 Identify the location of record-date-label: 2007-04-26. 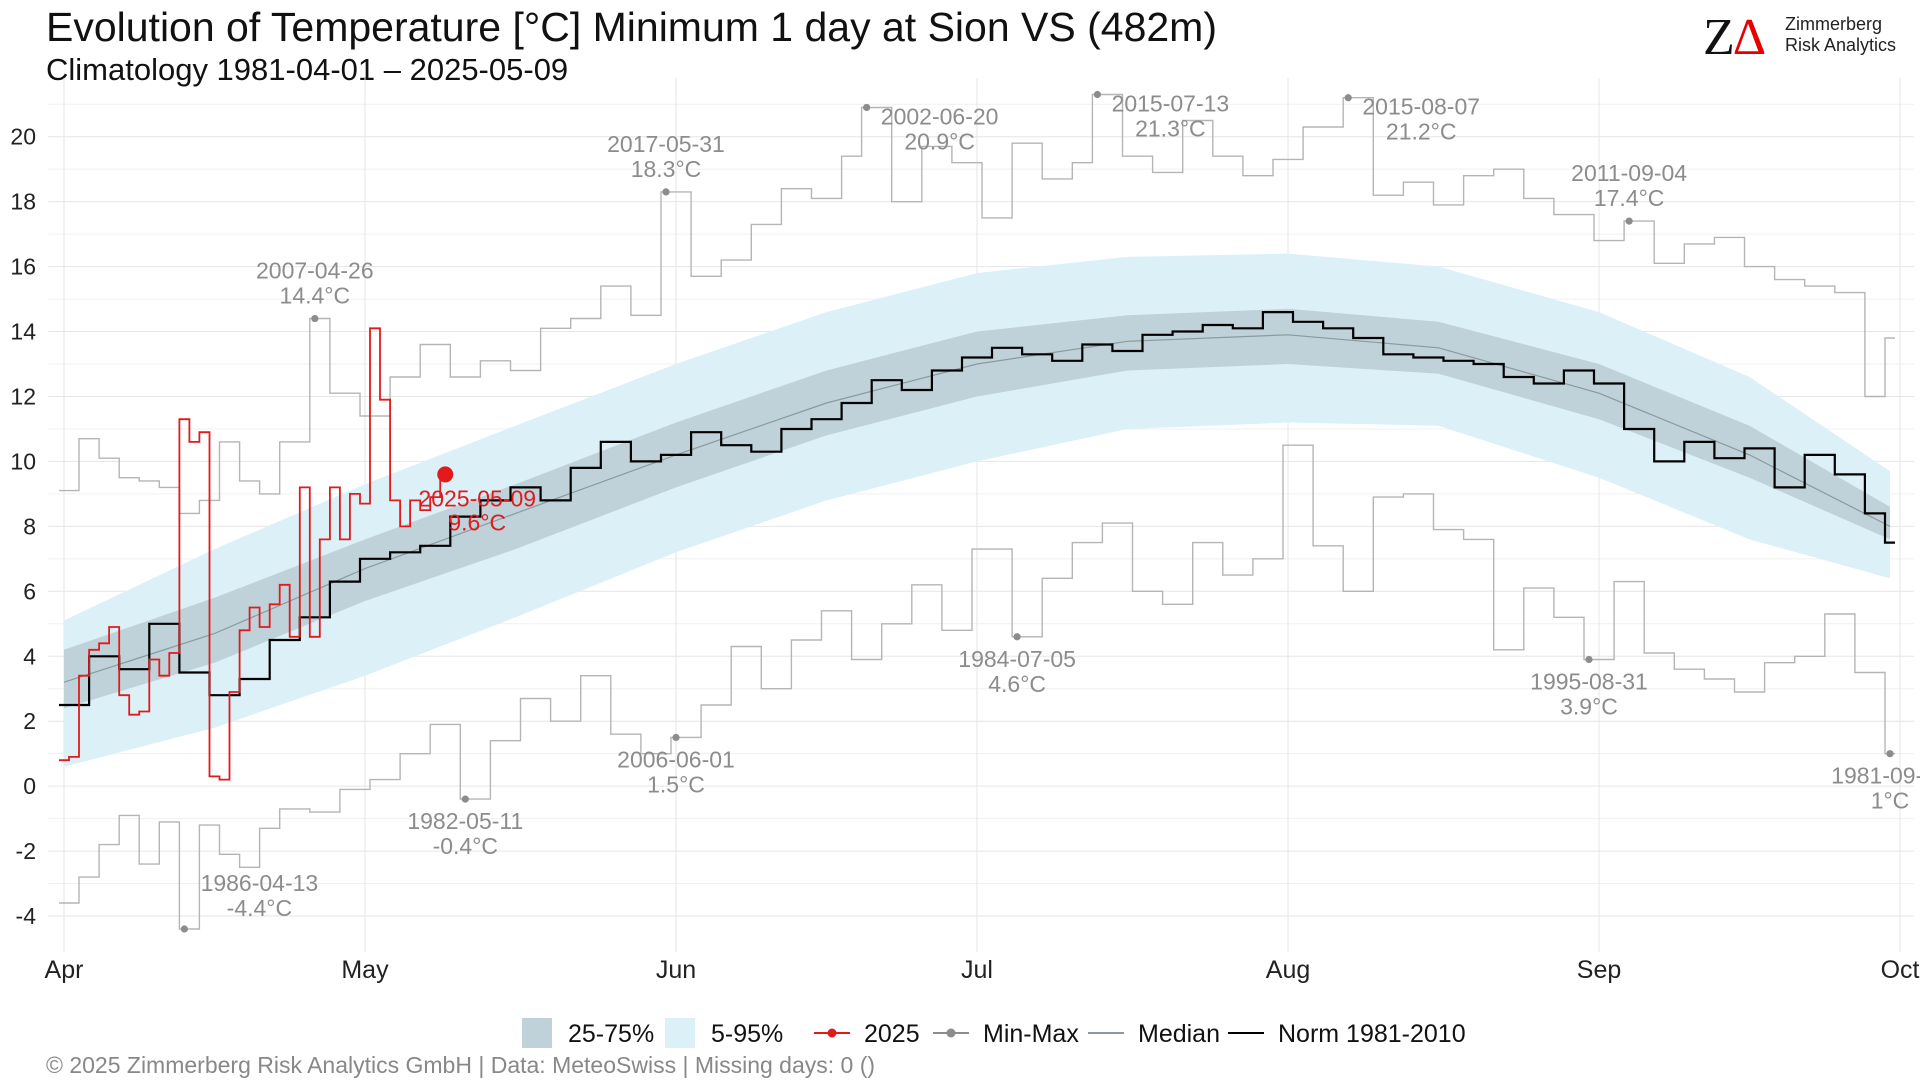
(315, 271).